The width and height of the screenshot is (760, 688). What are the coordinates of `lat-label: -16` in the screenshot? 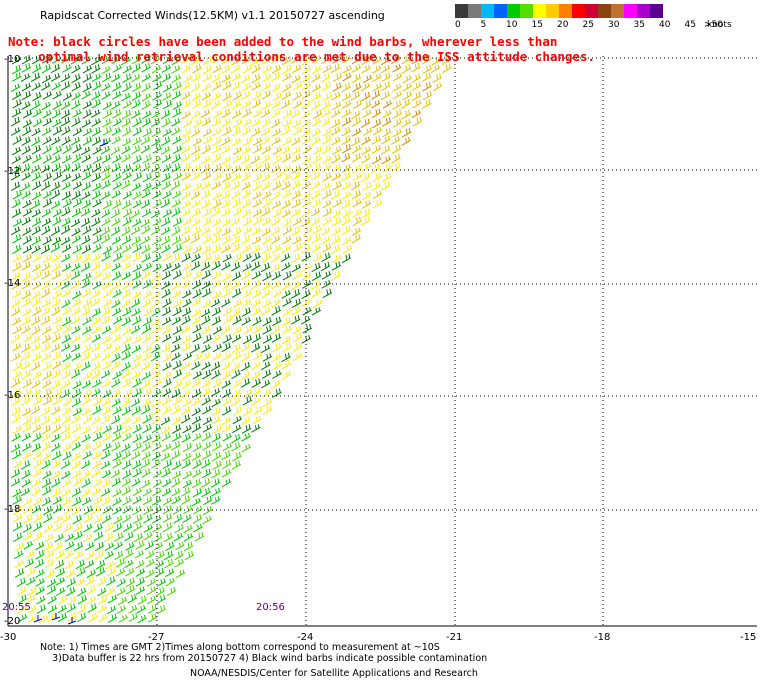 It's located at (12, 395).